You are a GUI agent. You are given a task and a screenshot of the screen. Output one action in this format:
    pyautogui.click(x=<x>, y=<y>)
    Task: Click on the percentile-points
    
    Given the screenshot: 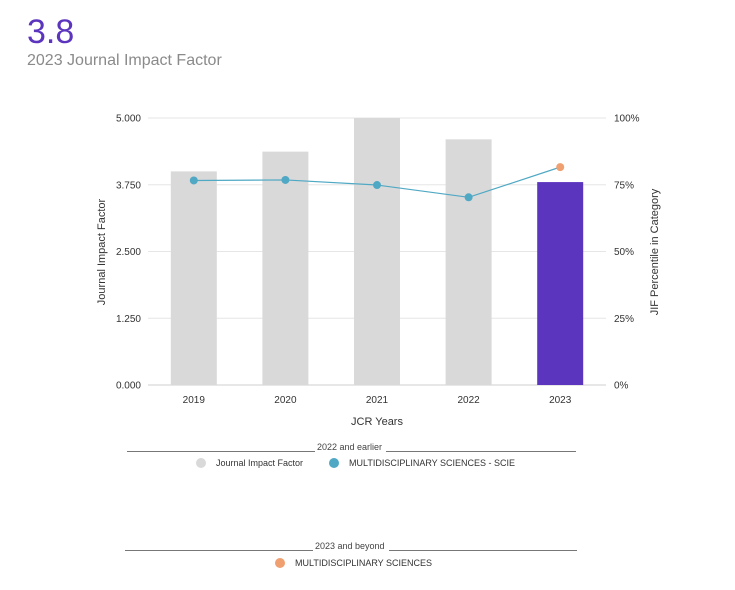 What is the action you would take?
    pyautogui.click(x=377, y=182)
    